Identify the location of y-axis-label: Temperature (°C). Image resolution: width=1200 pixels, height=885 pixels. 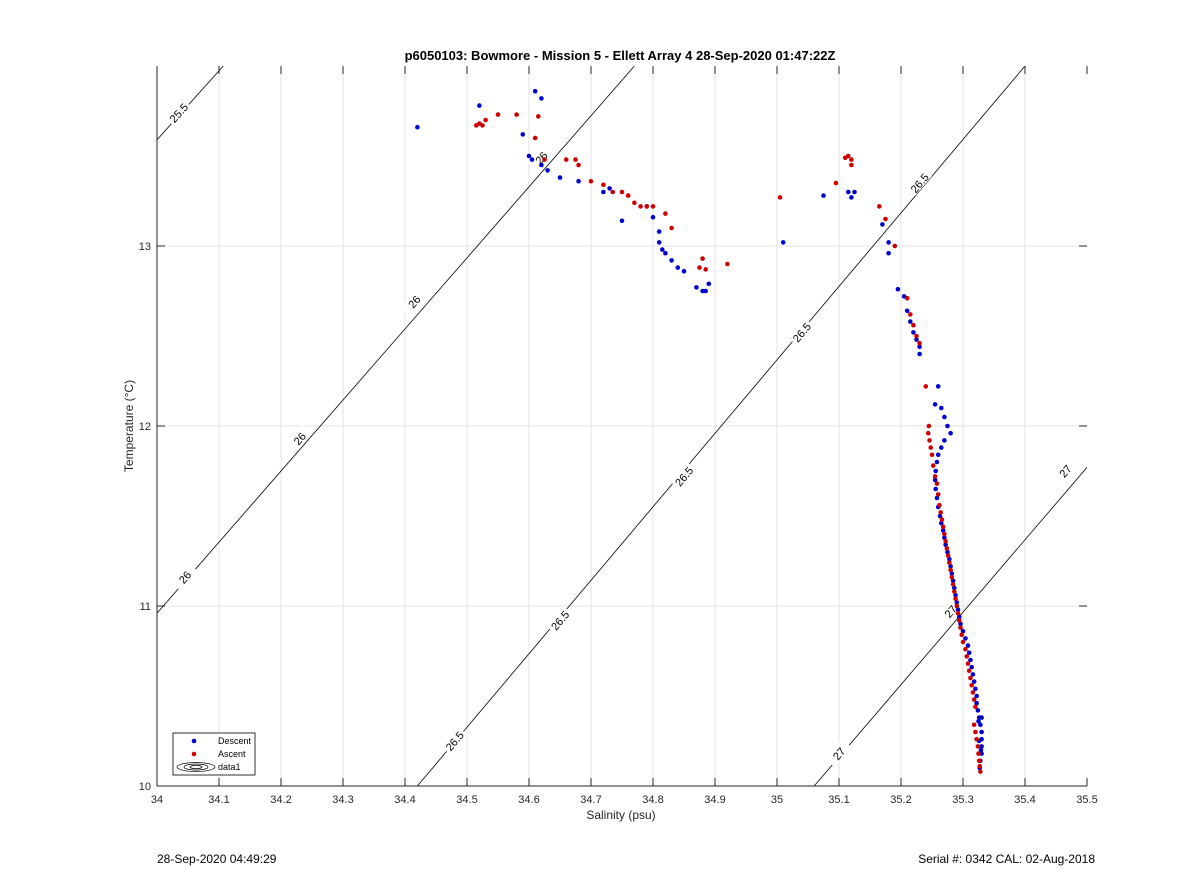
(129, 426).